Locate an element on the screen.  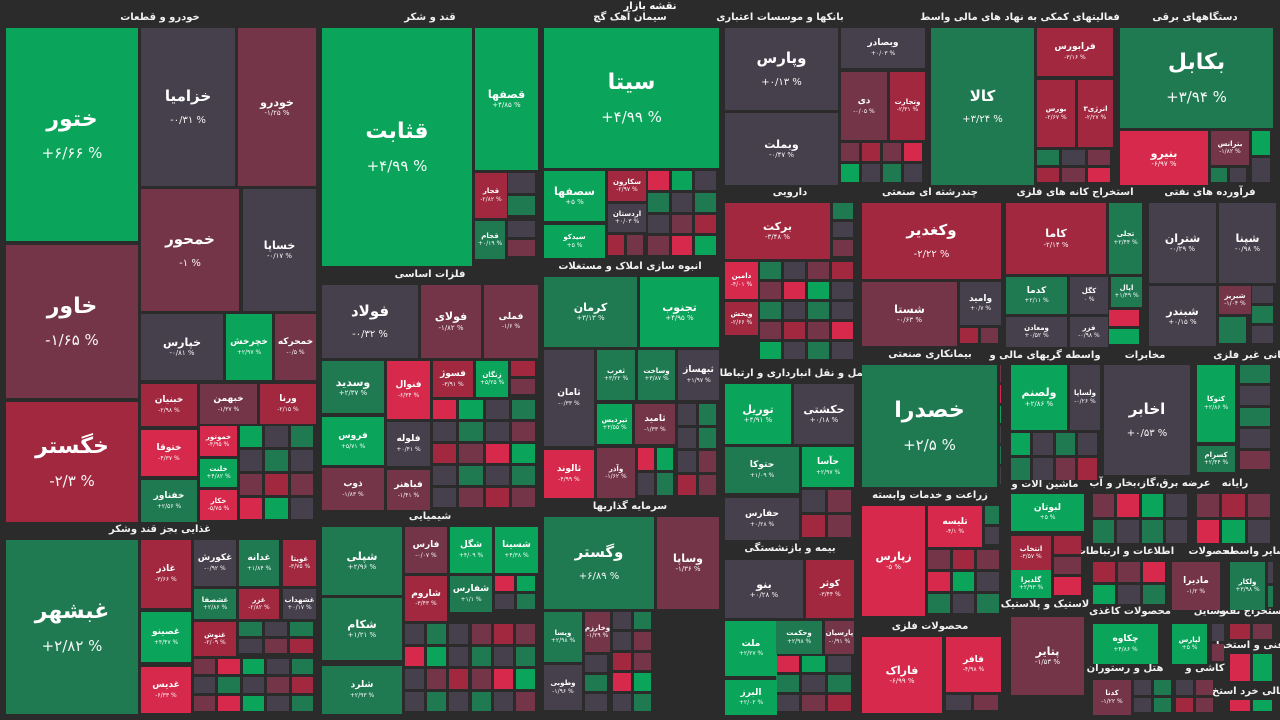
stock-tile: اخابر +۰/۵۳ % is located at coordinates (1147, 420).